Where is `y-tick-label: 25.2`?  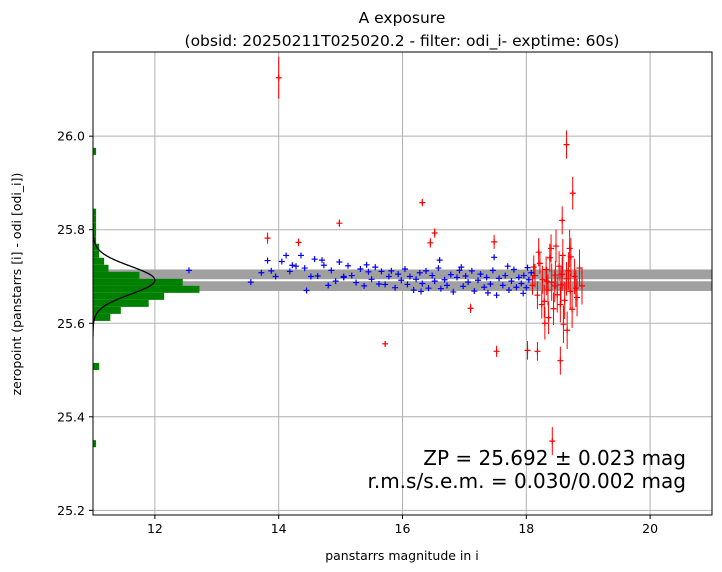
y-tick-label: 25.2 is located at coordinates (71, 510).